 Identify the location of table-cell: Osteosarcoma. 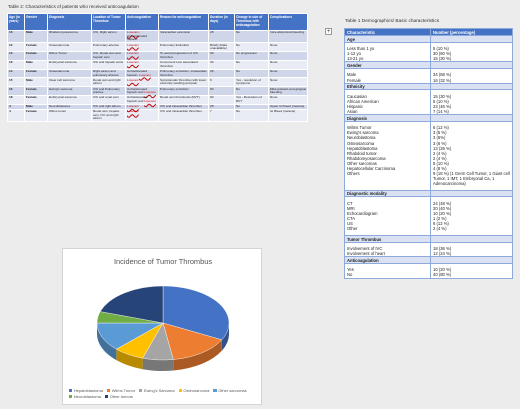
(69, 73).